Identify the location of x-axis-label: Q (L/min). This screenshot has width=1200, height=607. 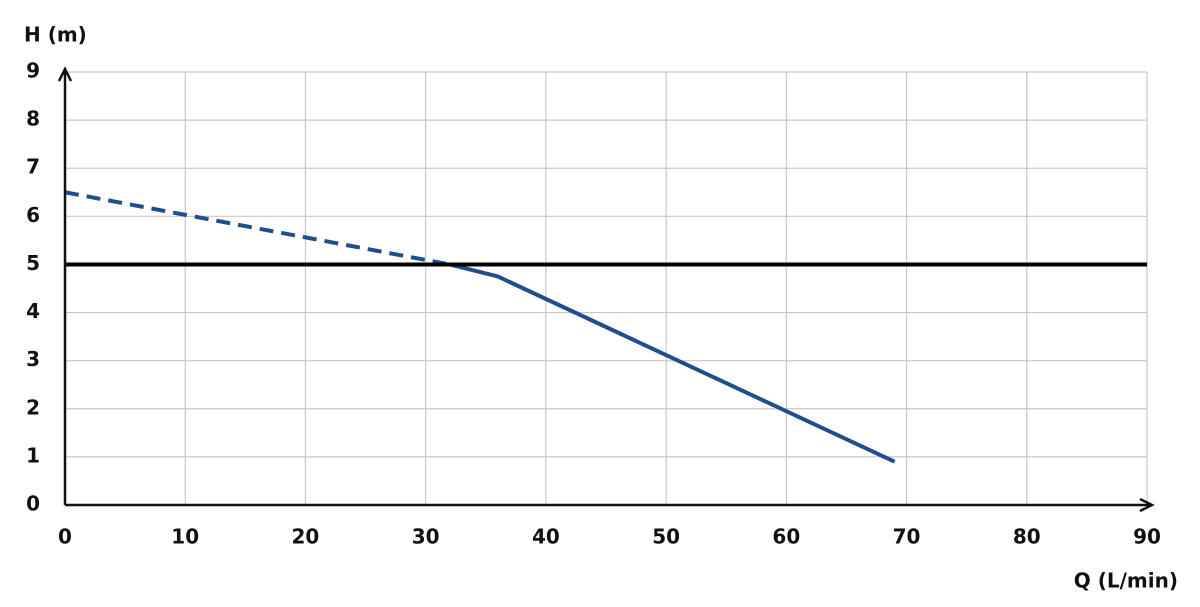
(1126, 581).